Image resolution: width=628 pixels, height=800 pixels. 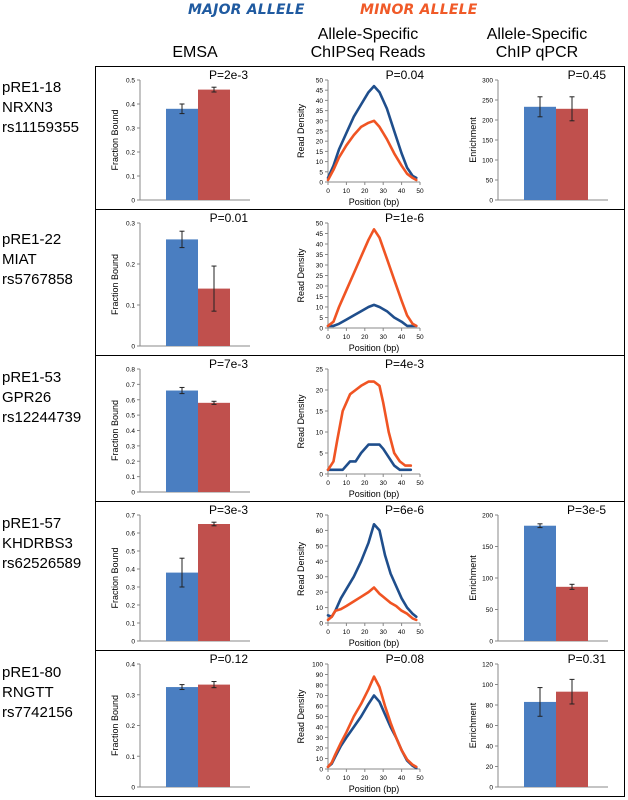 I want to click on row-label-2: pRE1-22 MIAT rs5767858, so click(x=37, y=260).